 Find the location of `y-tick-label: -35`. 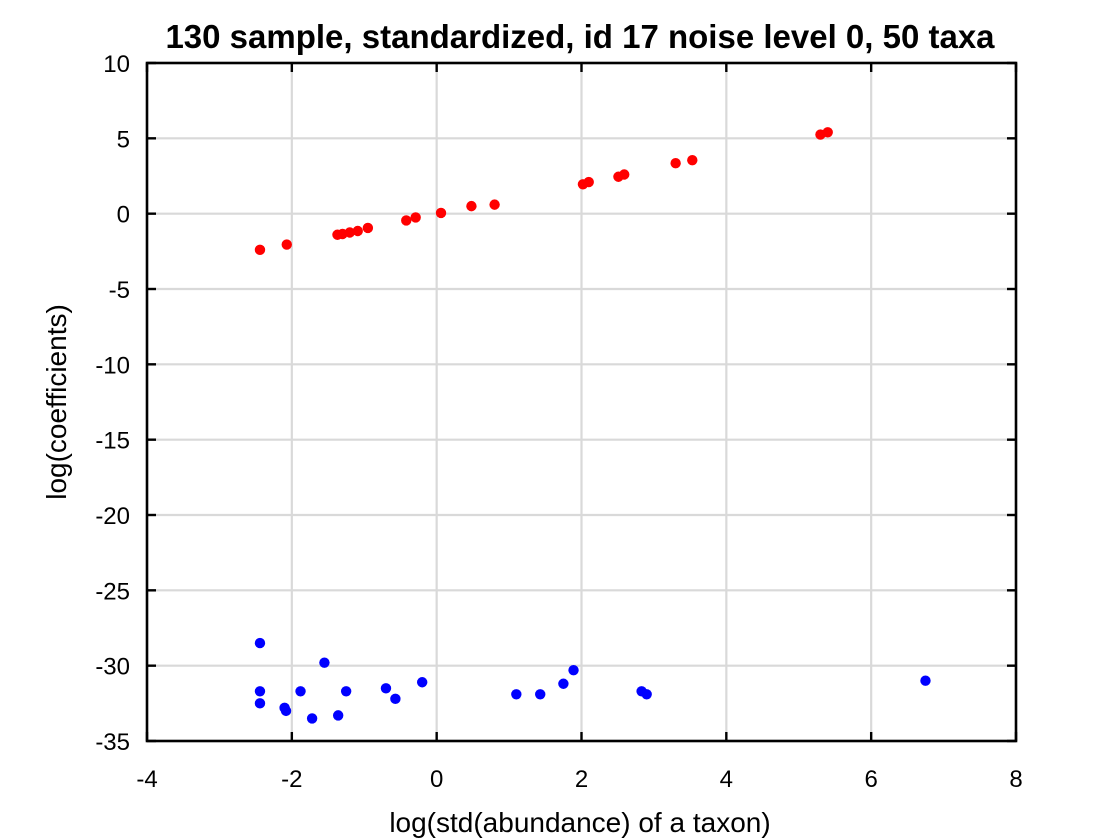

y-tick-label: -35 is located at coordinates (112, 742).